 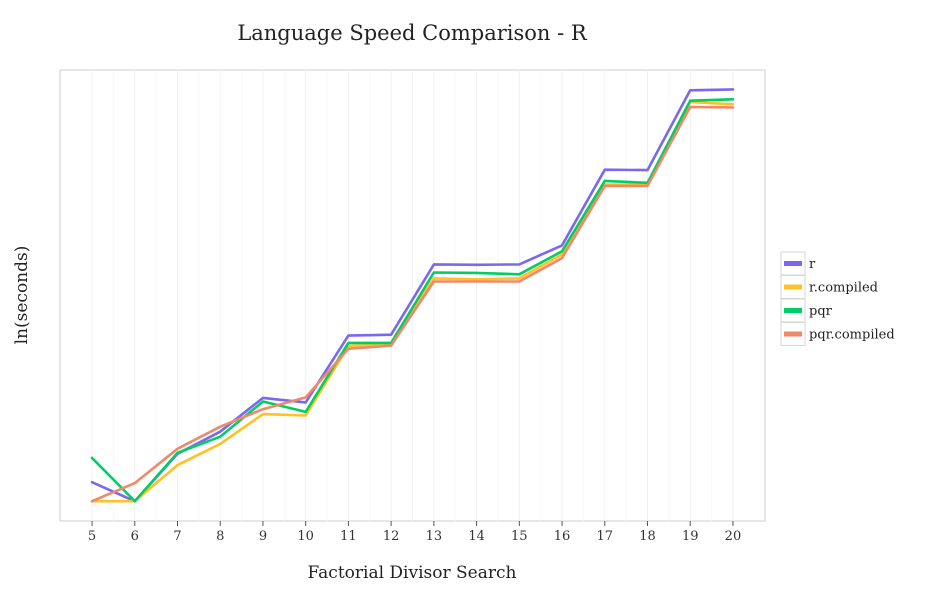 I want to click on x-tick-label: 6, so click(x=135, y=536).